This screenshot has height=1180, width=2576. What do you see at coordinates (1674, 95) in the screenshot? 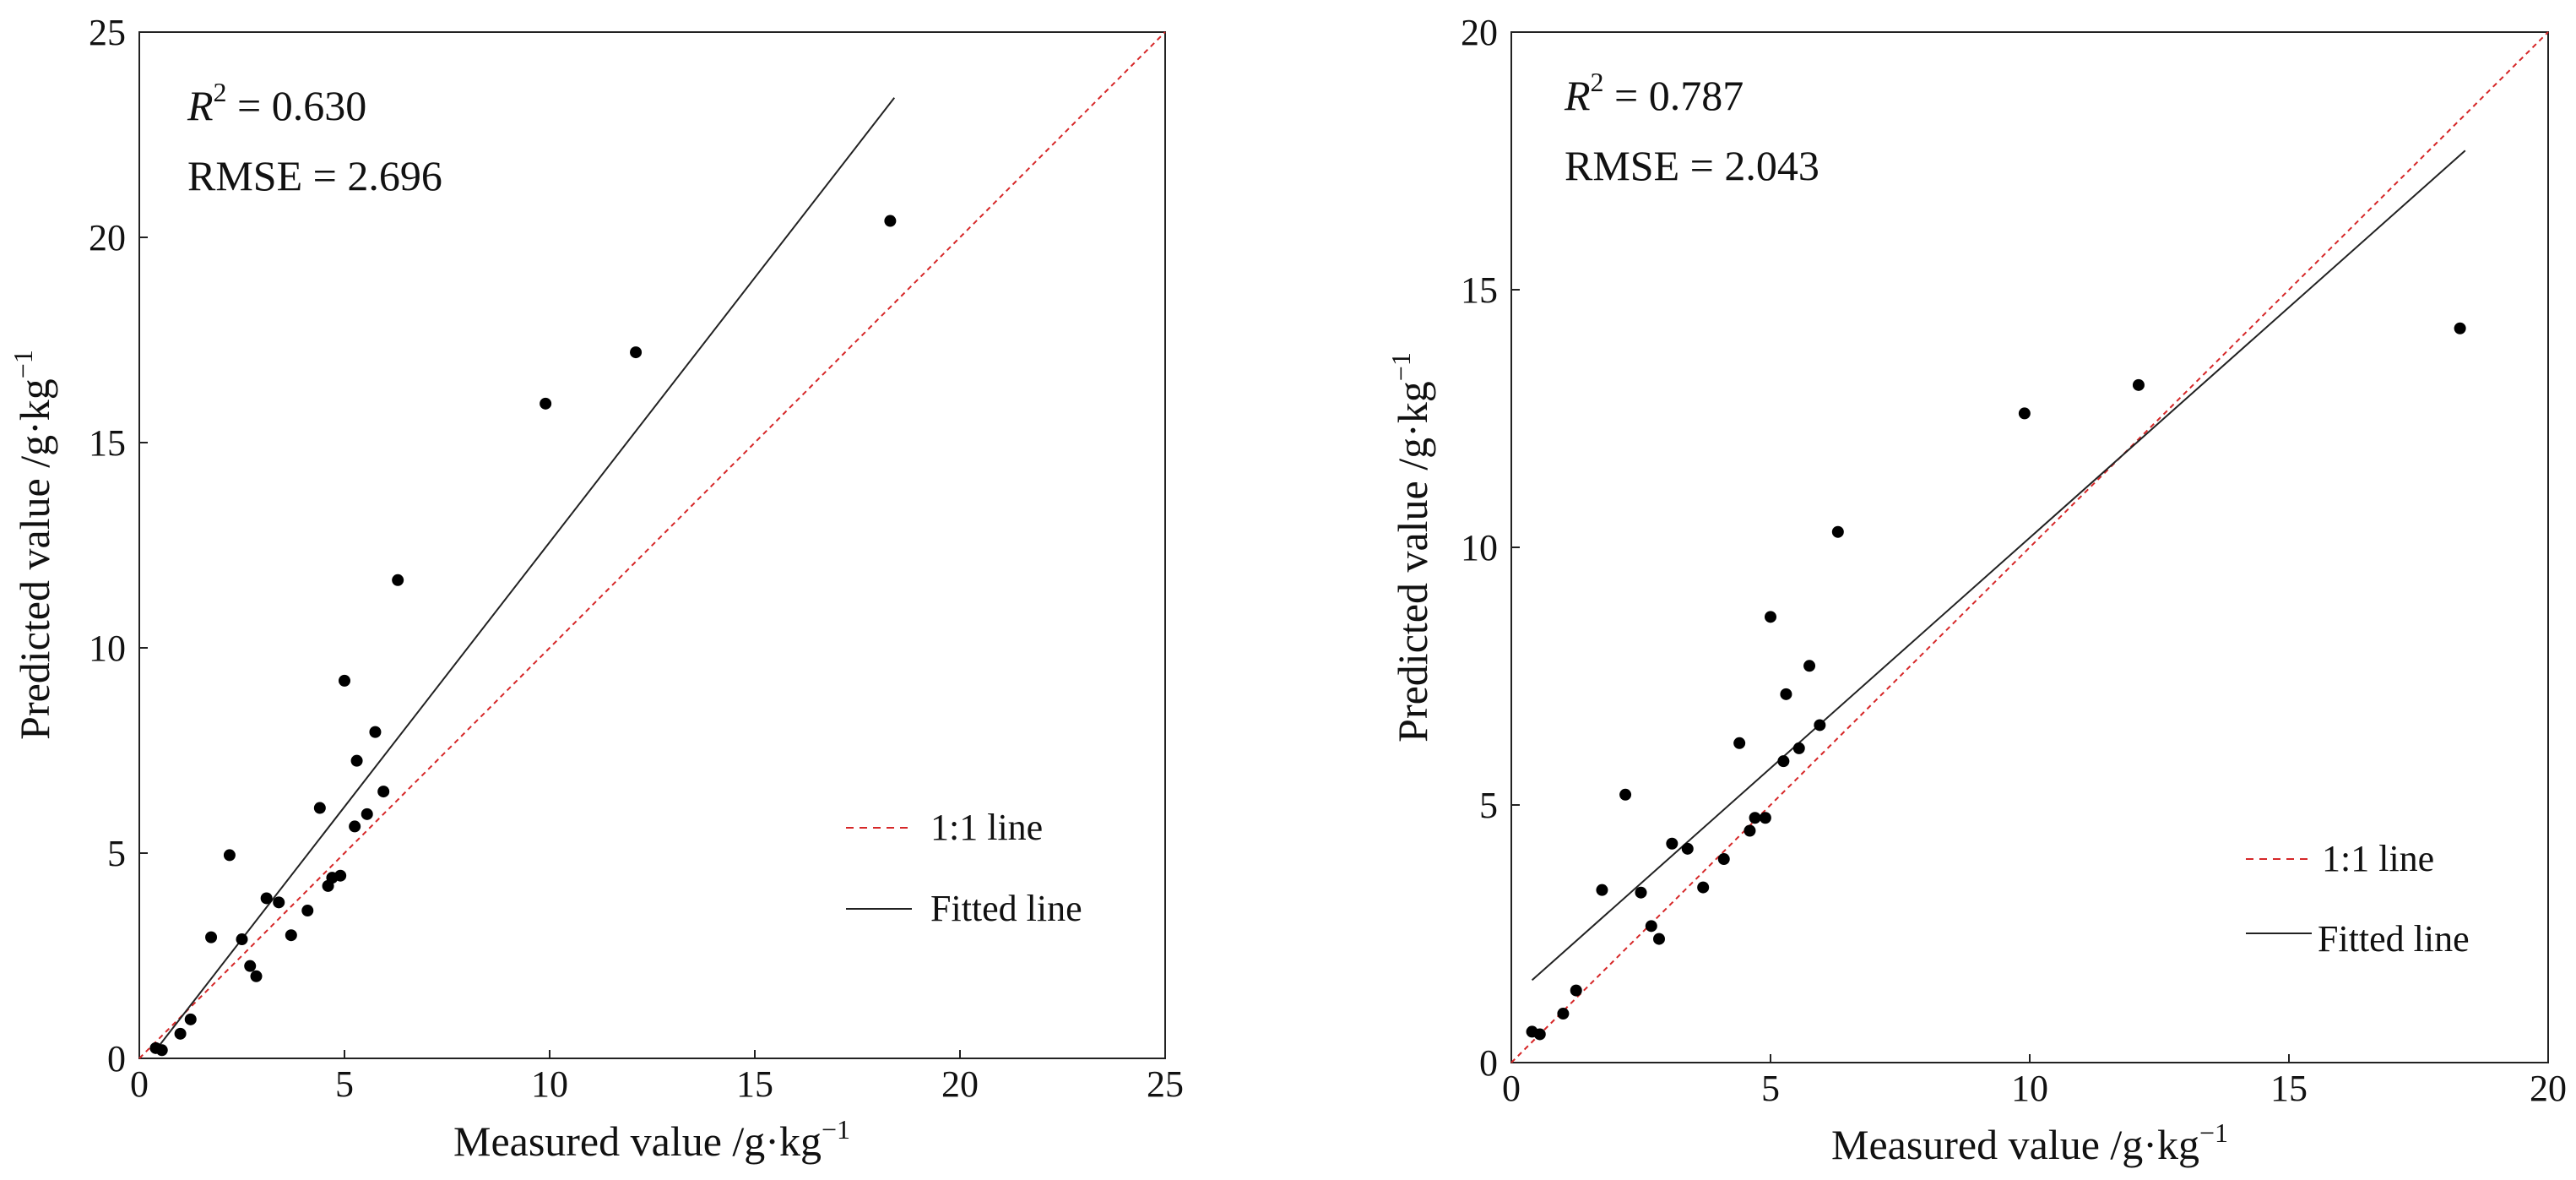
I see `right-r2-value: = 0.787` at bounding box center [1674, 95].